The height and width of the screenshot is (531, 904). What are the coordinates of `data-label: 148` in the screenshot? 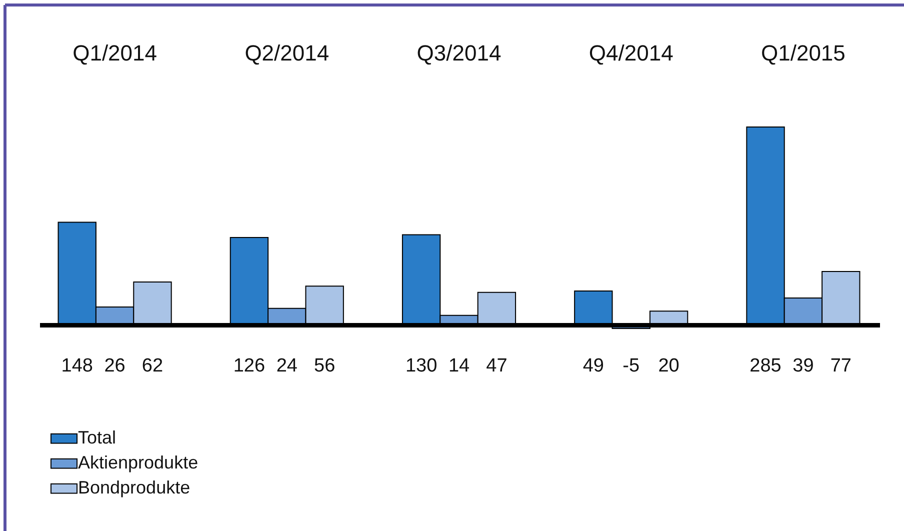 It's located at (77, 366).